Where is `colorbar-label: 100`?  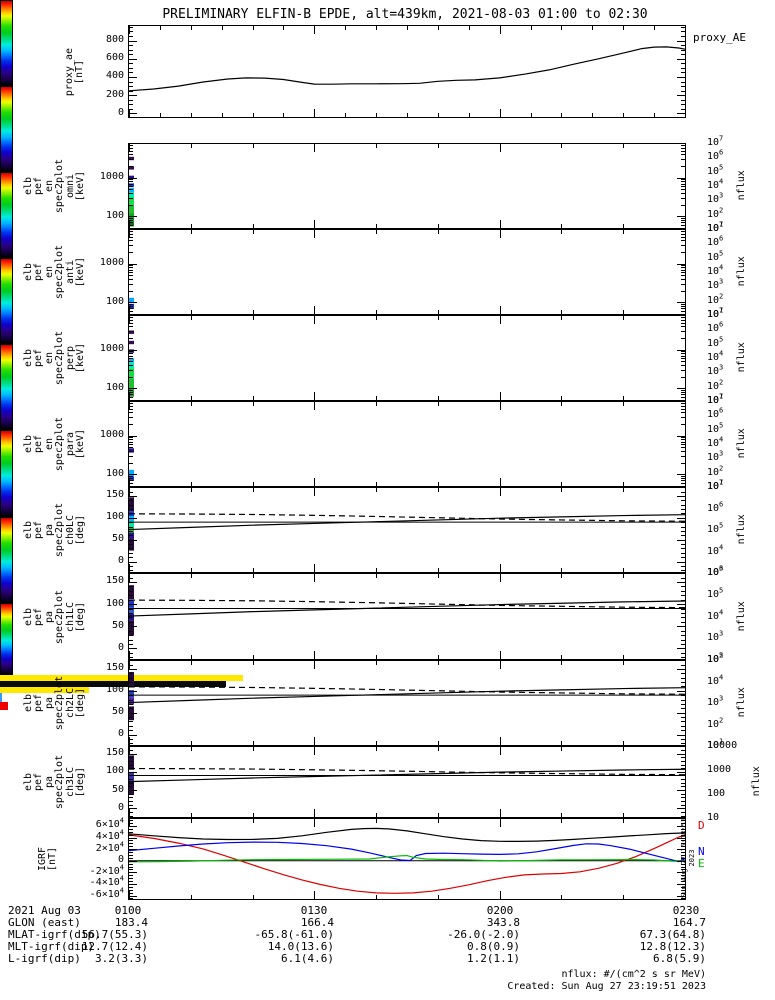
colorbar-label: 100 is located at coordinates (716, 793).